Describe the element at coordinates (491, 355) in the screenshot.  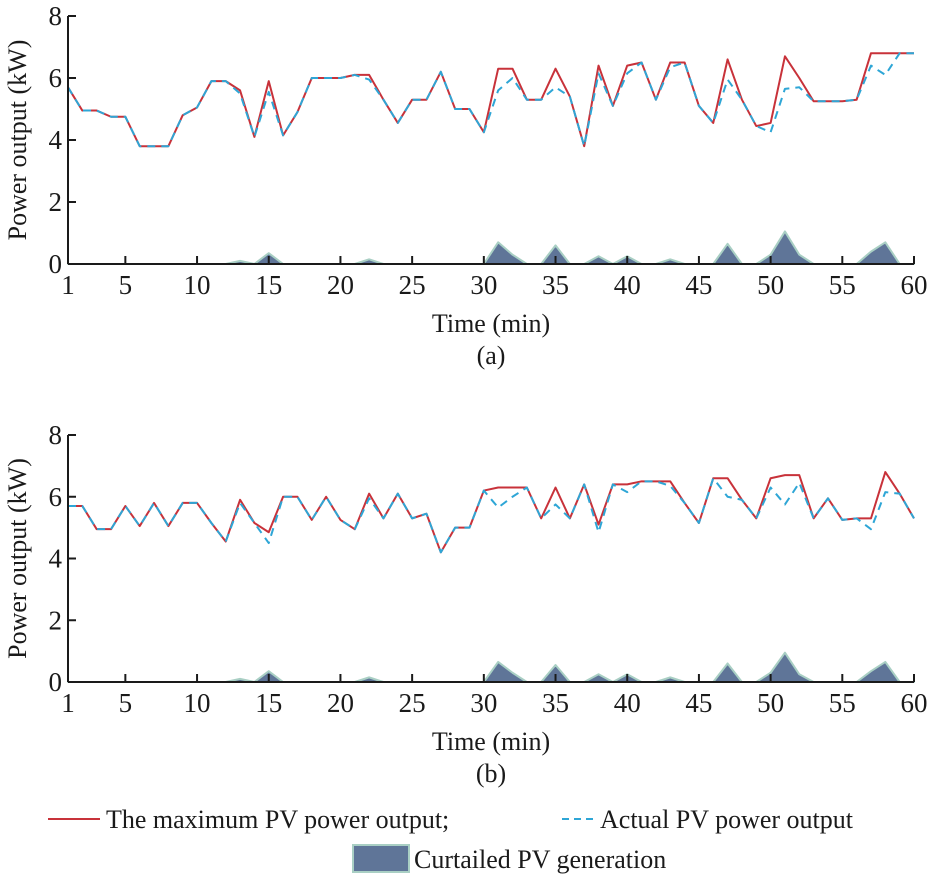
I see `panel-label: (a)` at that location.